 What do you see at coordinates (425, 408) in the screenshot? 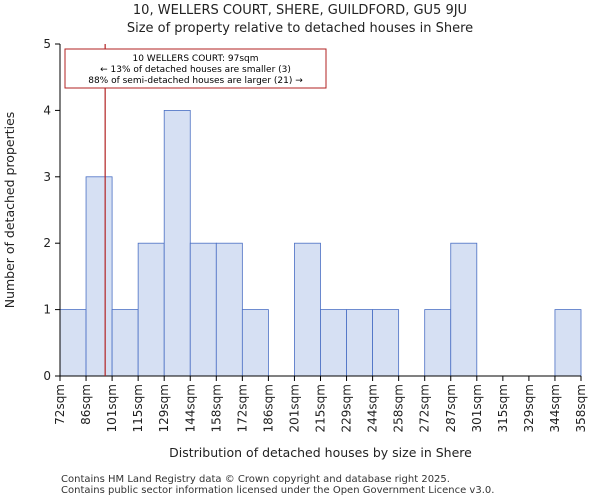
I see `x-tick-label: 272sqm` at bounding box center [425, 408].